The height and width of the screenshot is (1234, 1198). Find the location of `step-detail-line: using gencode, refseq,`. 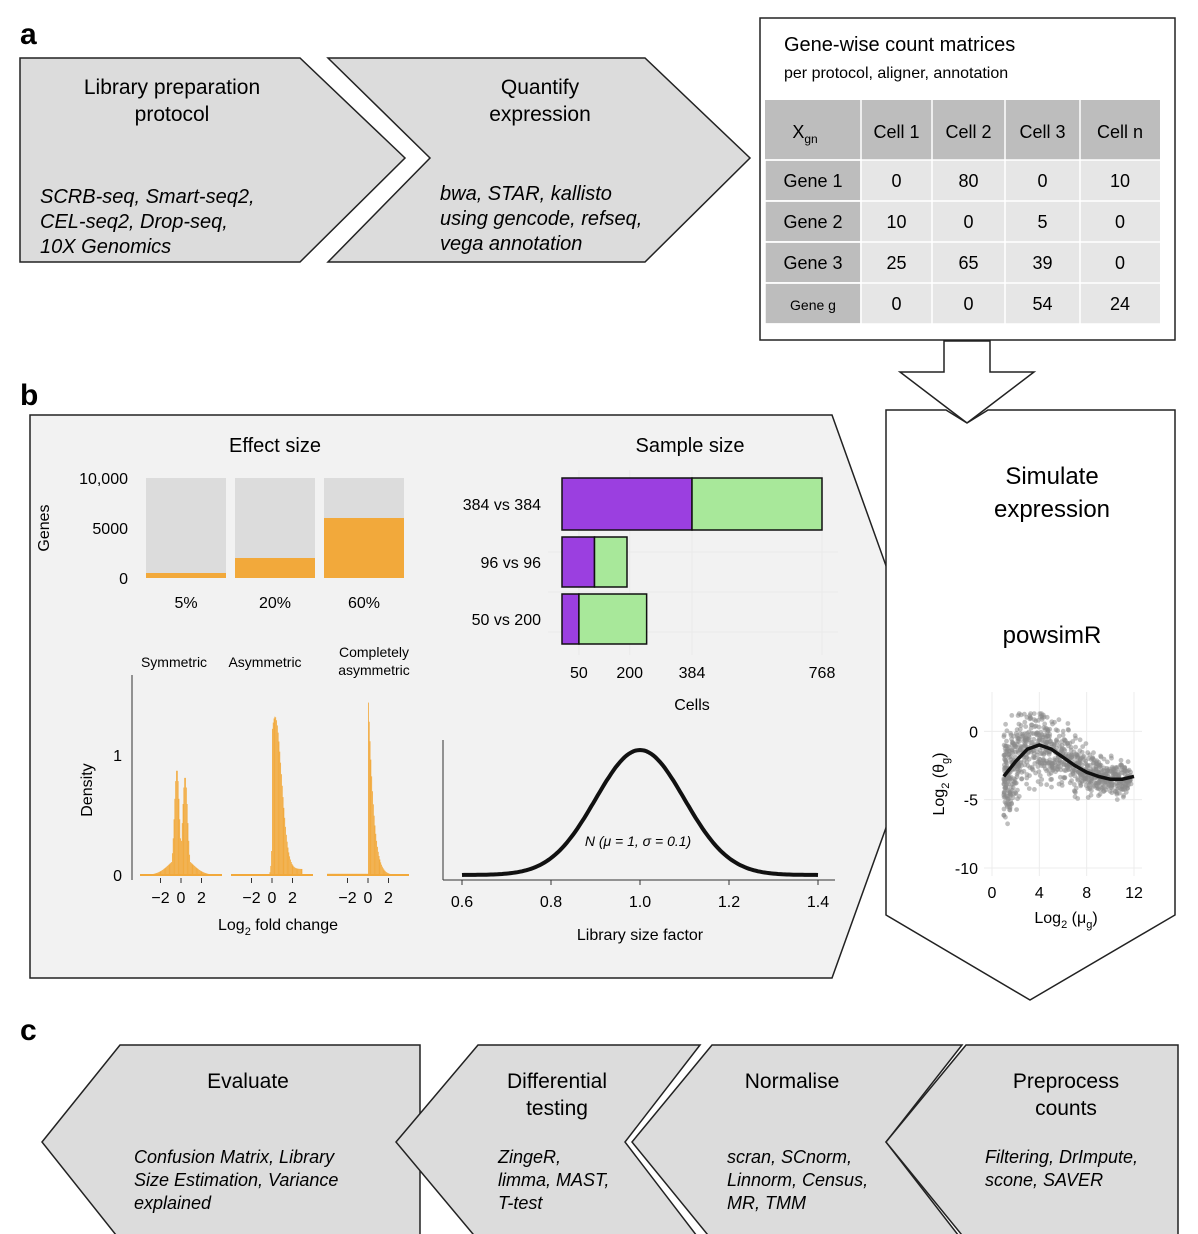

step-detail-line: using gencode, refseq, is located at coordinates (541, 219).